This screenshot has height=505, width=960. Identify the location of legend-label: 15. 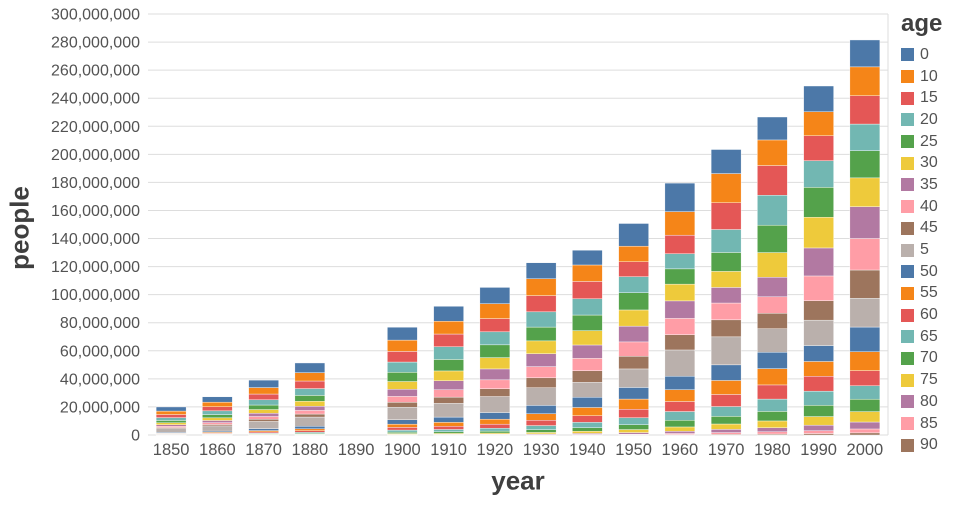
(929, 98).